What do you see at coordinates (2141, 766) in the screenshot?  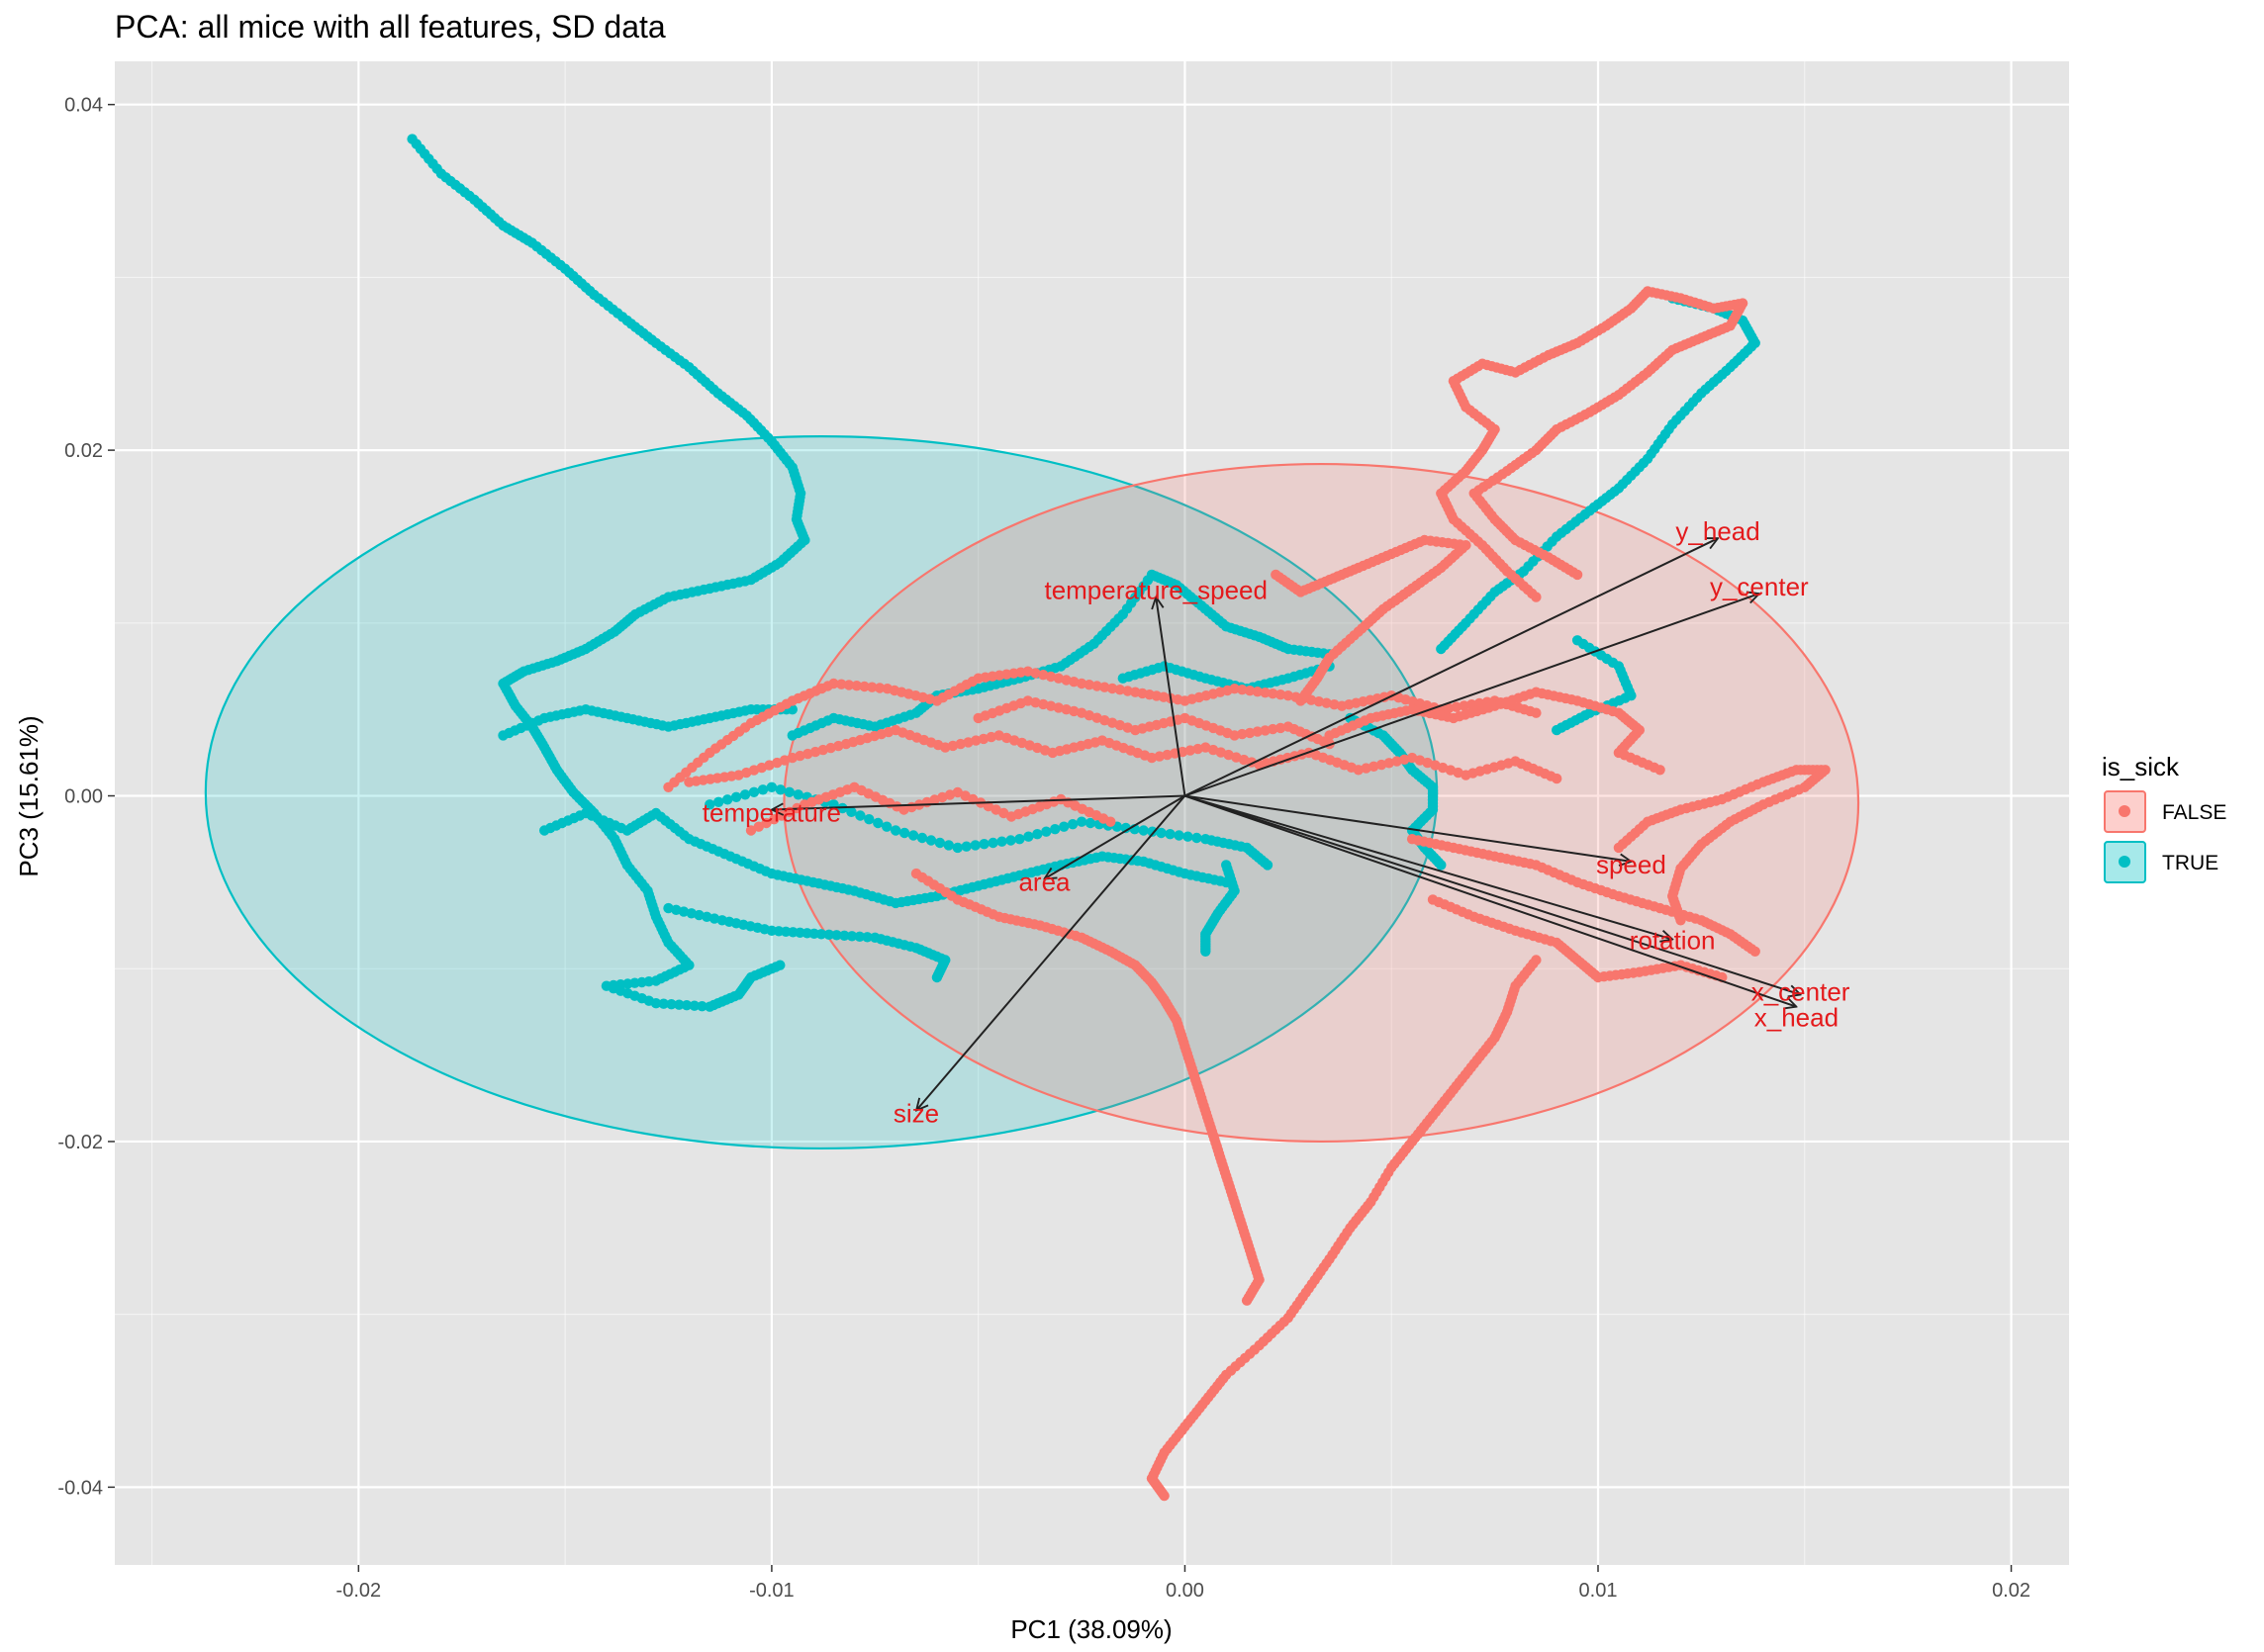 I see `legend-title: is_sick` at bounding box center [2141, 766].